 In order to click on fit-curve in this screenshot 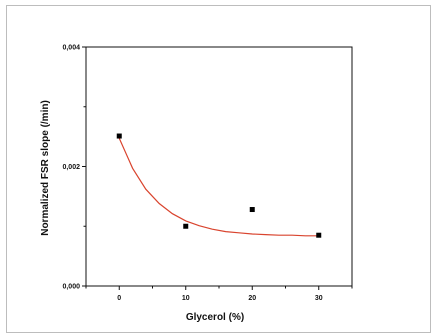, I will do `click(218, 187)`.